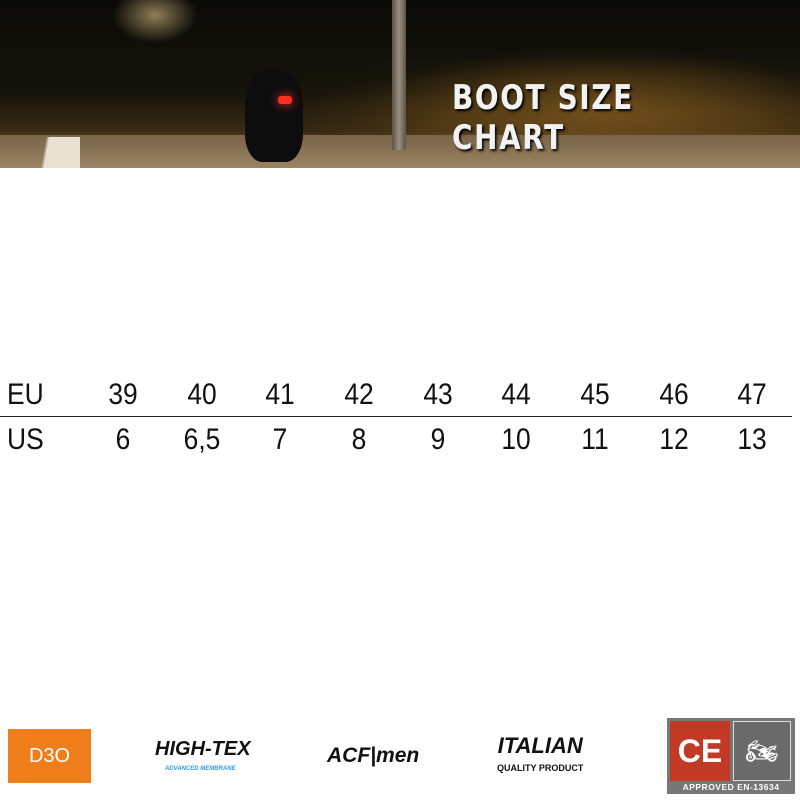 The image size is (800, 800). Describe the element at coordinates (731, 756) in the screenshot. I see `ce-approved-logo: CE 🏍 APPROVED EN-13634` at that location.